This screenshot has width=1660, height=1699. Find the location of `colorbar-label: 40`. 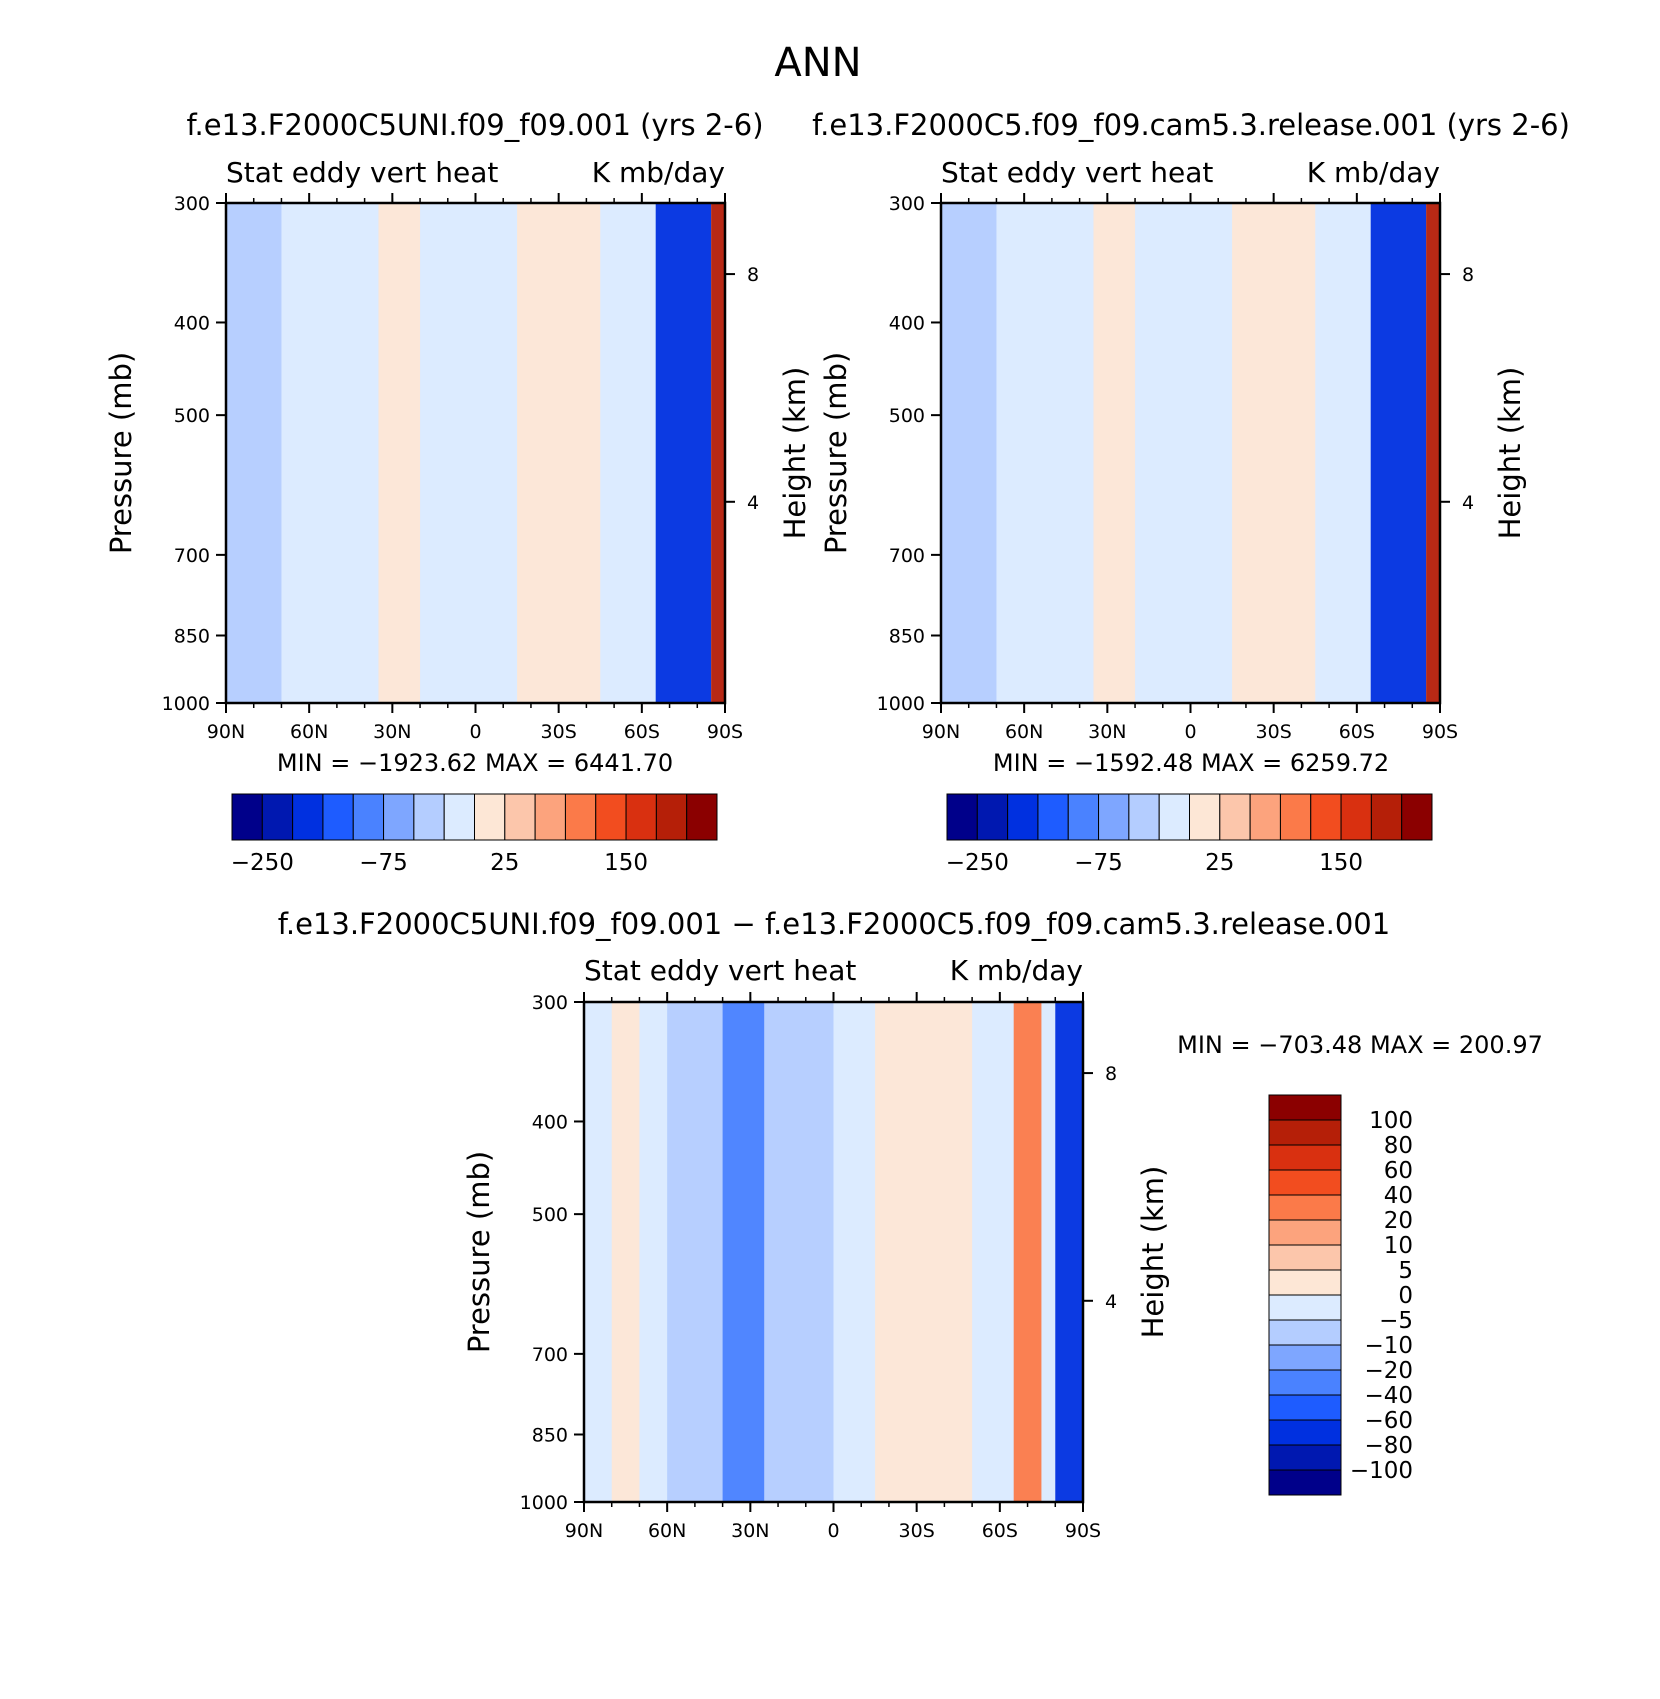

colorbar-label: 40 is located at coordinates (1398, 1196).